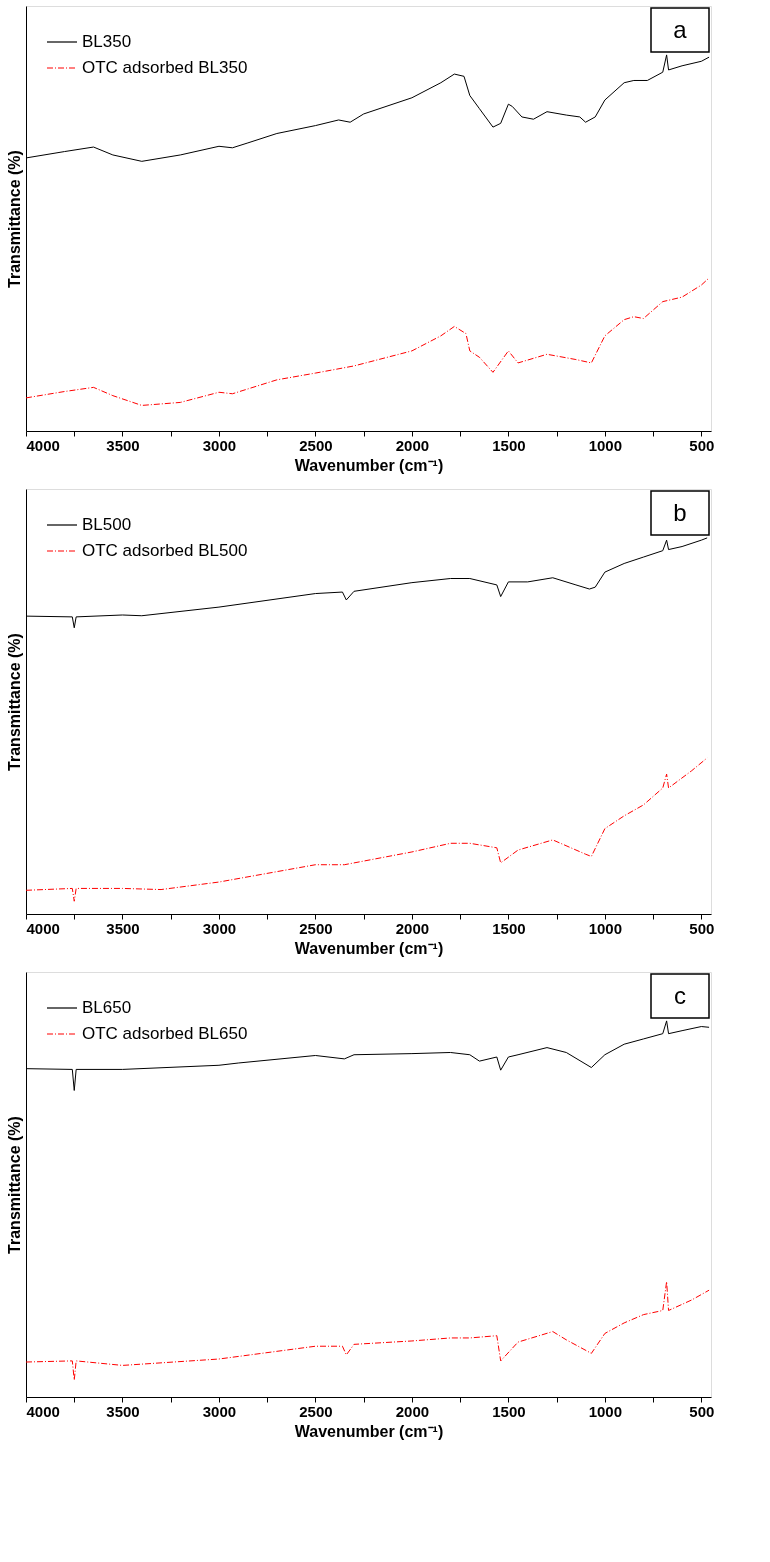  I want to click on text: b, so click(680, 512).